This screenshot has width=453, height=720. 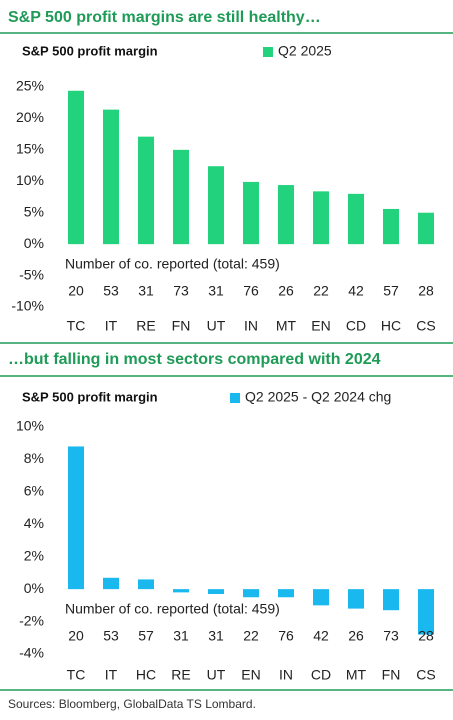 I want to click on y-tick-label: 15%, so click(x=30, y=149).